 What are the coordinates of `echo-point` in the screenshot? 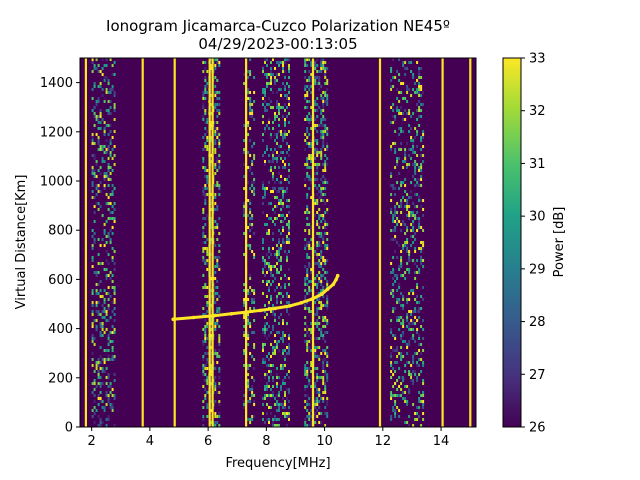 It's located at (289, 306).